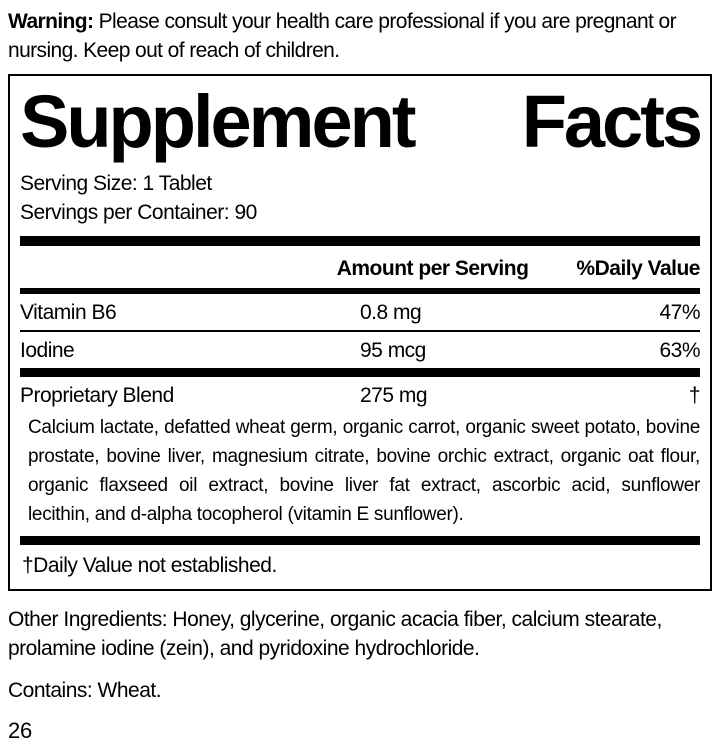 This screenshot has width=720, height=744. Describe the element at coordinates (360, 540) in the screenshot. I see `thick-separator-bar-bottom` at that location.